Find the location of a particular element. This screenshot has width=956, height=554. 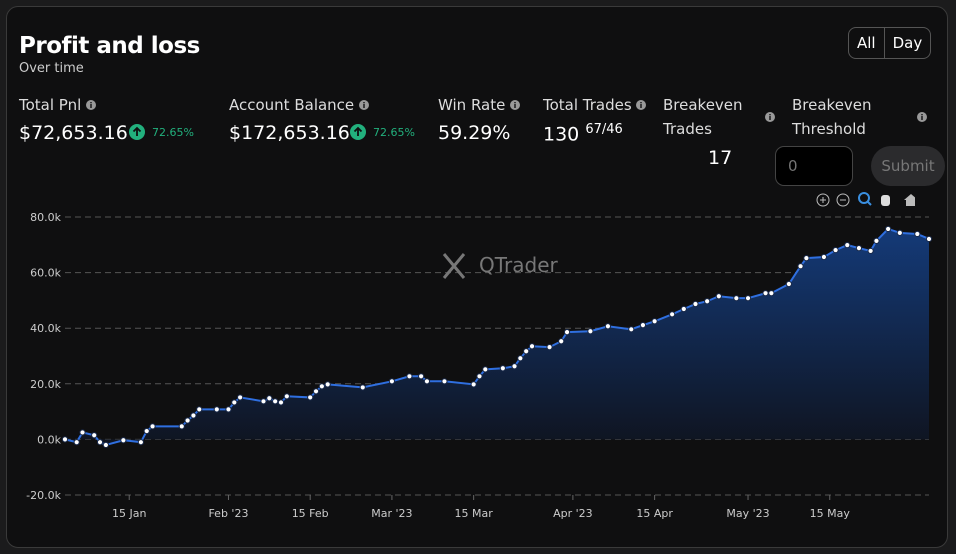

stat-label: Breakeven Trades is located at coordinates (703, 117).